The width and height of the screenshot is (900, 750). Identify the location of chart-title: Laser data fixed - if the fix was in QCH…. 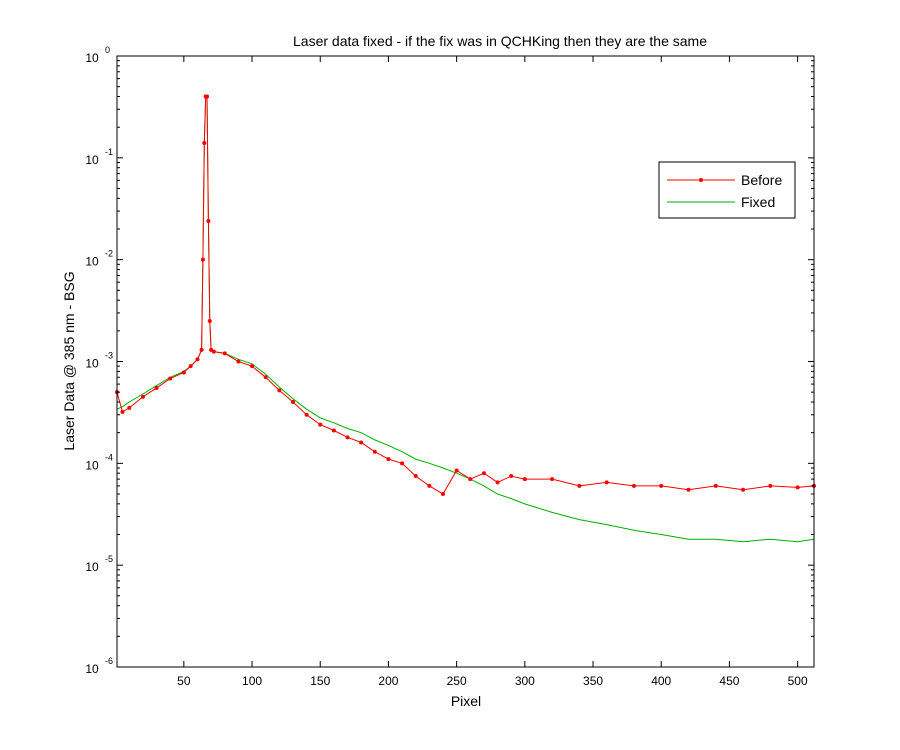
(500, 41).